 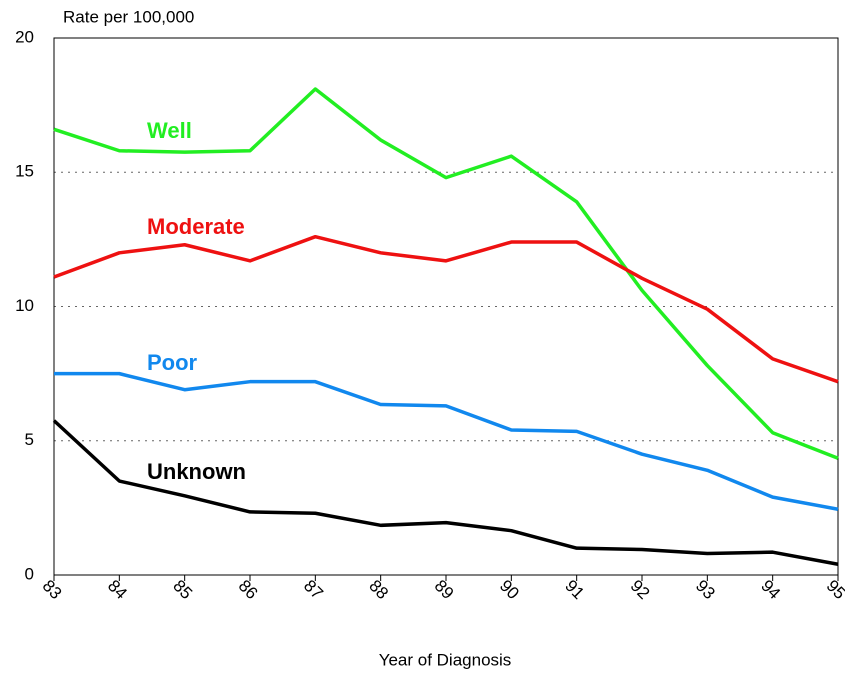 What do you see at coordinates (117, 589) in the screenshot?
I see `x-tick-label: 84` at bounding box center [117, 589].